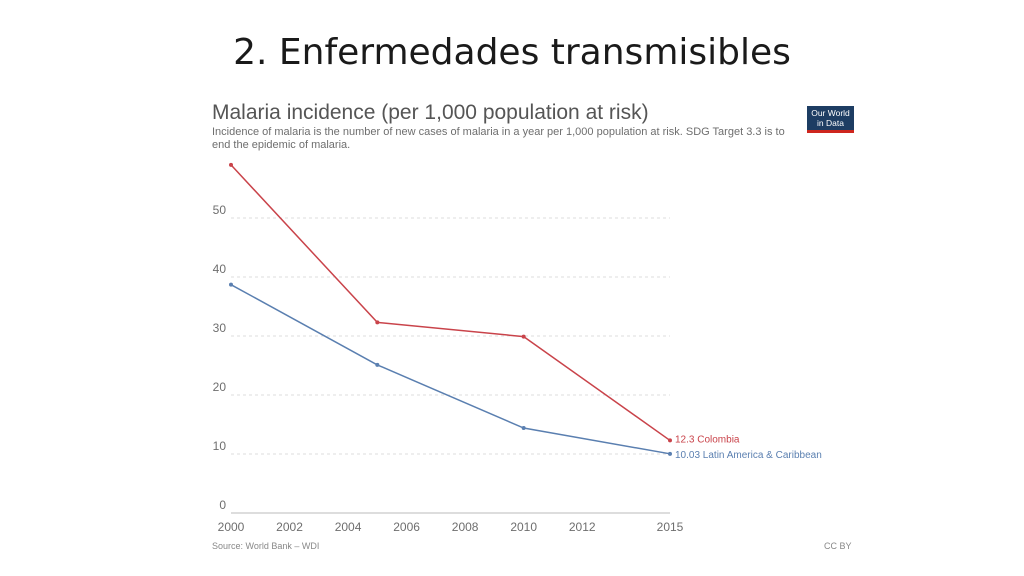  What do you see at coordinates (670, 527) in the screenshot?
I see `x-tick-label: 2015` at bounding box center [670, 527].